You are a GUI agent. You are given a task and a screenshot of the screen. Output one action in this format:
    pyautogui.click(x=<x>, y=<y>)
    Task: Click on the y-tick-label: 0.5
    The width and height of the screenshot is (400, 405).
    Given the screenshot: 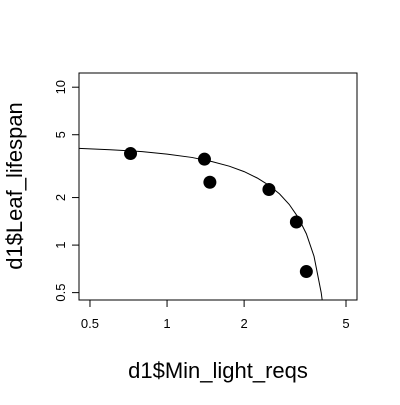 What is the action you would take?
    pyautogui.click(x=60, y=293)
    